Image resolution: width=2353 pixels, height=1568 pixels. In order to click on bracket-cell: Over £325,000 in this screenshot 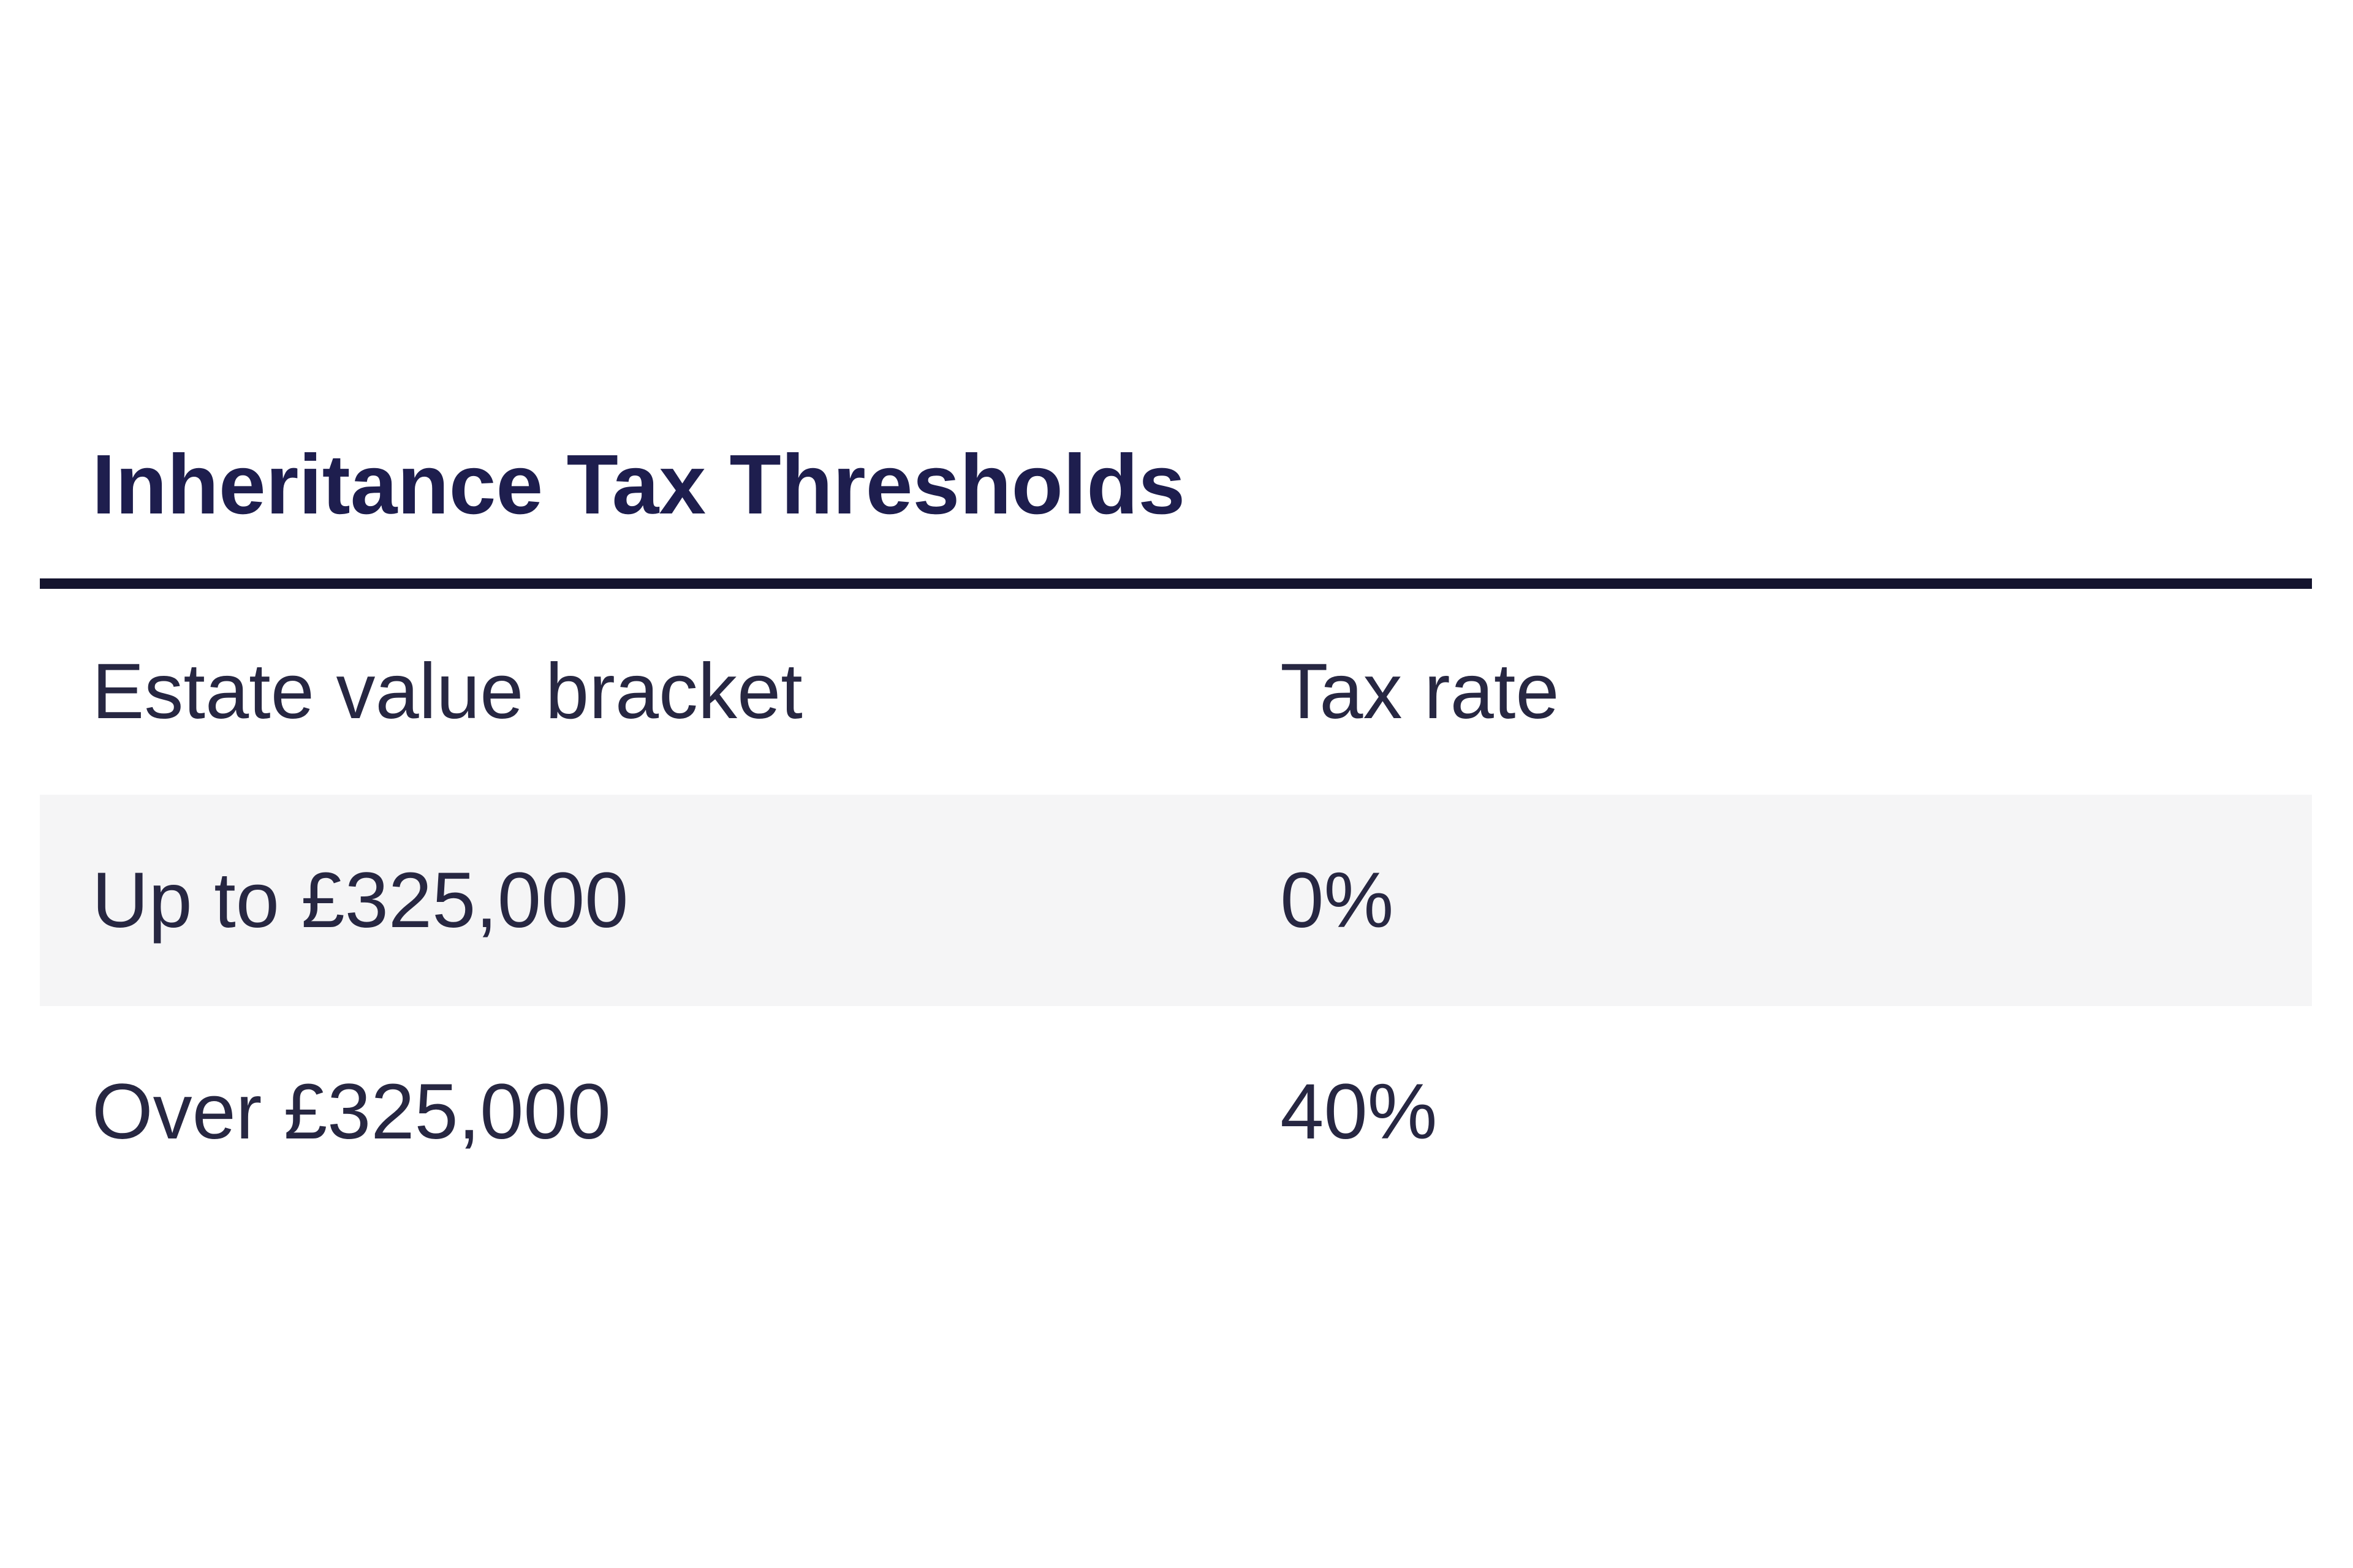, I will do `click(351, 1111)`.